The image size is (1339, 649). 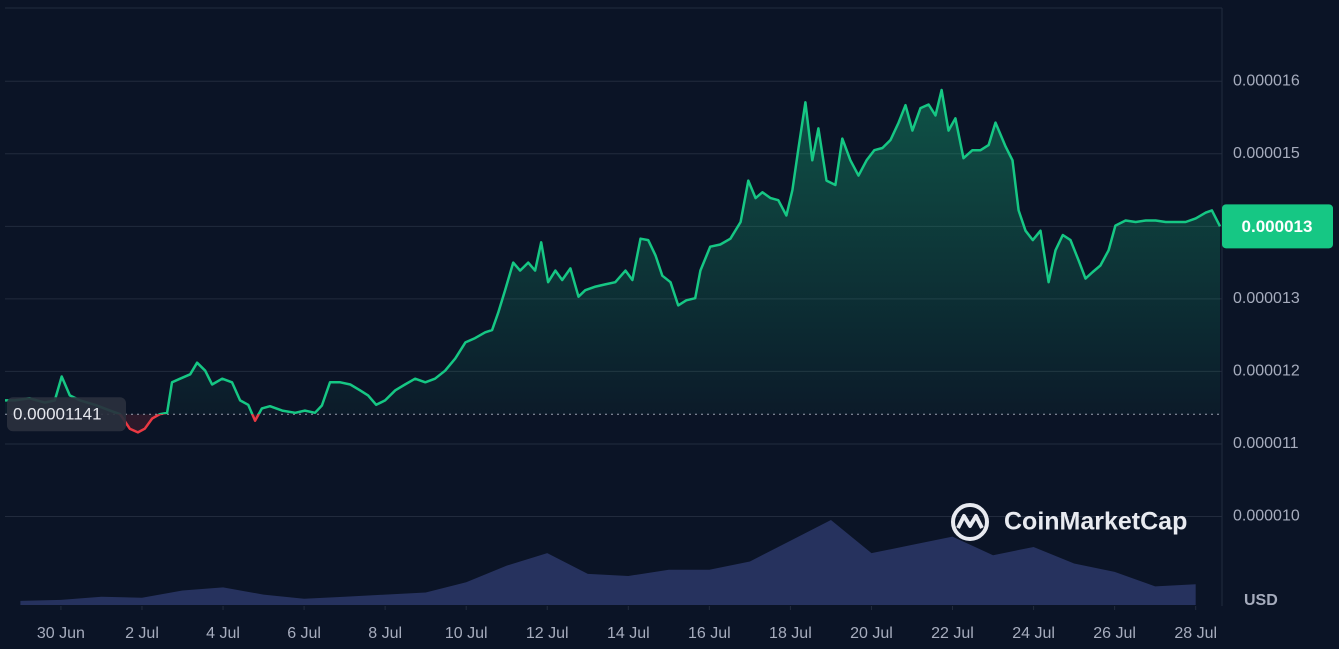 I want to click on x-tick-label: 18 Jul, so click(x=790, y=633).